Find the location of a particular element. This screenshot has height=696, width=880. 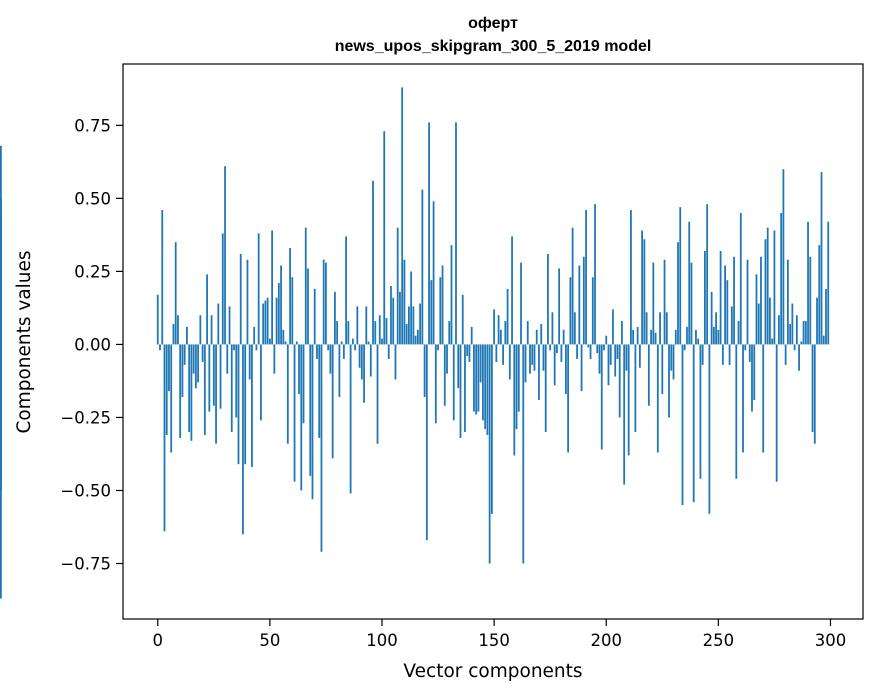

x-tick-label: 200 is located at coordinates (606, 640).